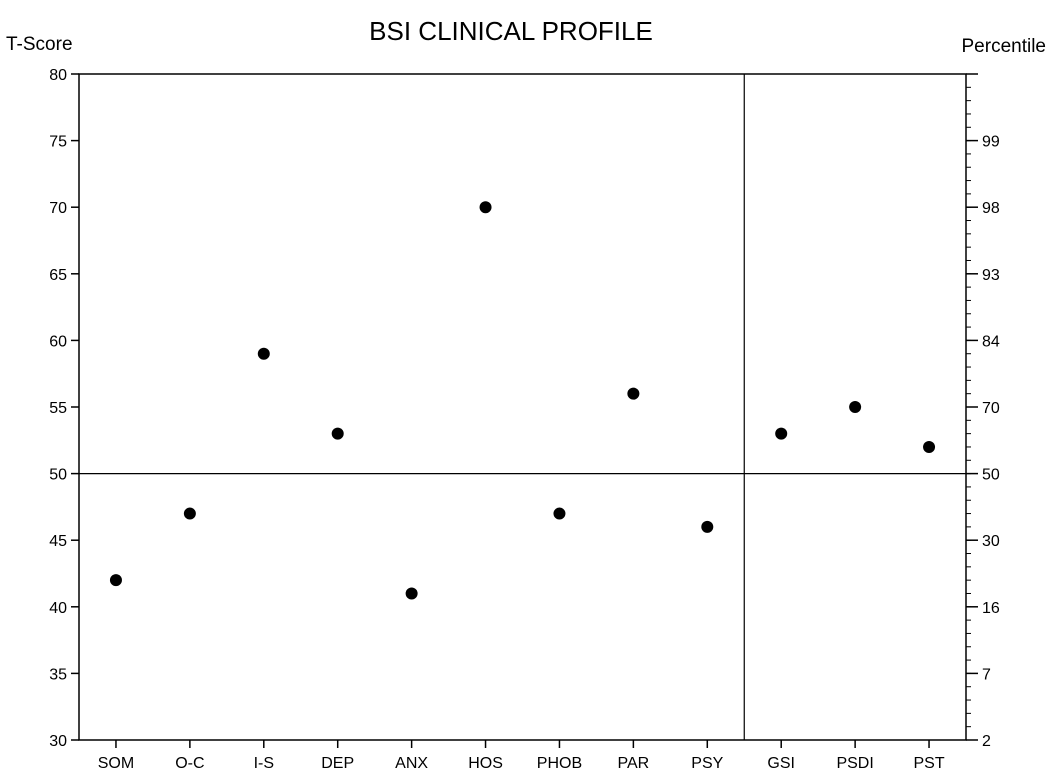 The height and width of the screenshot is (776, 1050). I want to click on right-axis-ticks: 2 7 16 30 50 70 84 93 98 99, so click(983, 411).